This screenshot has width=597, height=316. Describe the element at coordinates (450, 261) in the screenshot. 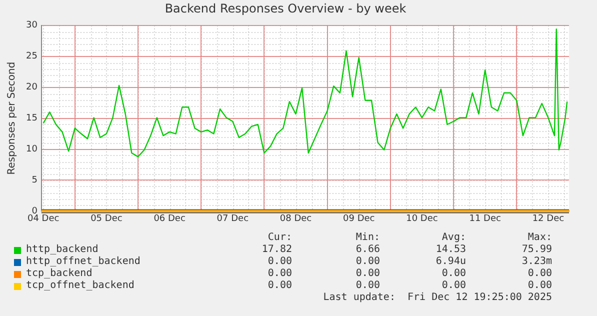

I see `text: 6.94u` at that location.